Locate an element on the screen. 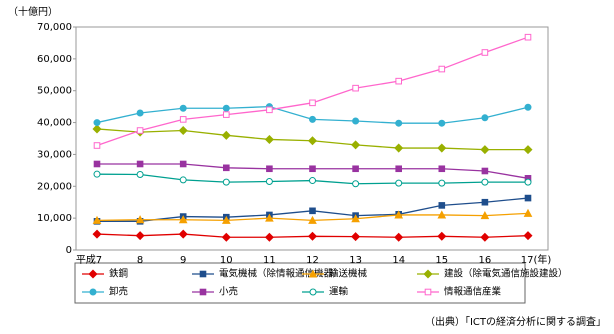 This screenshot has width=614, height=334. y-tick-label: 50,000 is located at coordinates (54, 91).